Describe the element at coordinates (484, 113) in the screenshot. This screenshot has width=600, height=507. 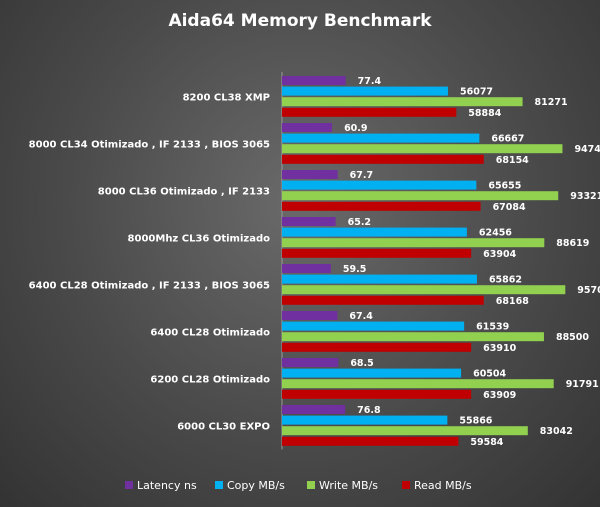
I see `data-label: 58884` at that location.